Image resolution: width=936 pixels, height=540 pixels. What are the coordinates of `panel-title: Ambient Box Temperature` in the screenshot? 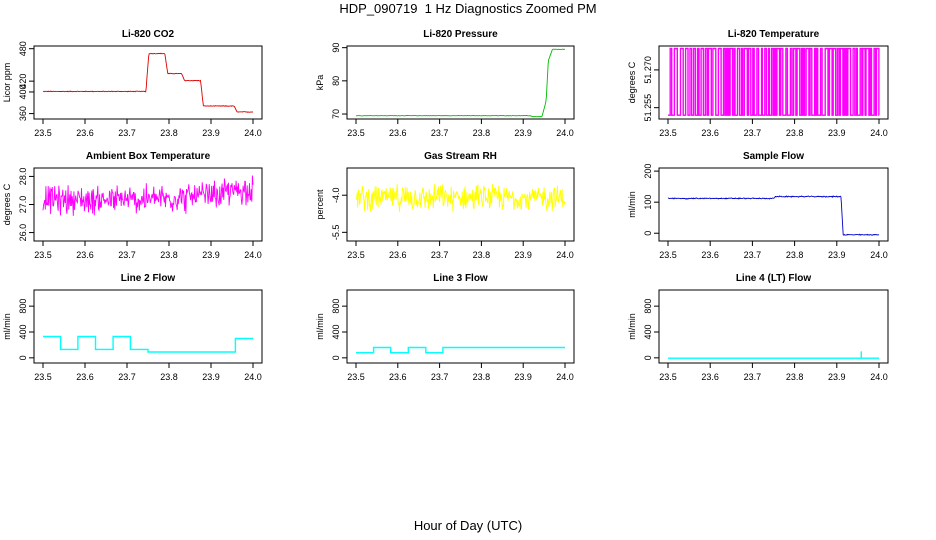 It's located at (148, 156).